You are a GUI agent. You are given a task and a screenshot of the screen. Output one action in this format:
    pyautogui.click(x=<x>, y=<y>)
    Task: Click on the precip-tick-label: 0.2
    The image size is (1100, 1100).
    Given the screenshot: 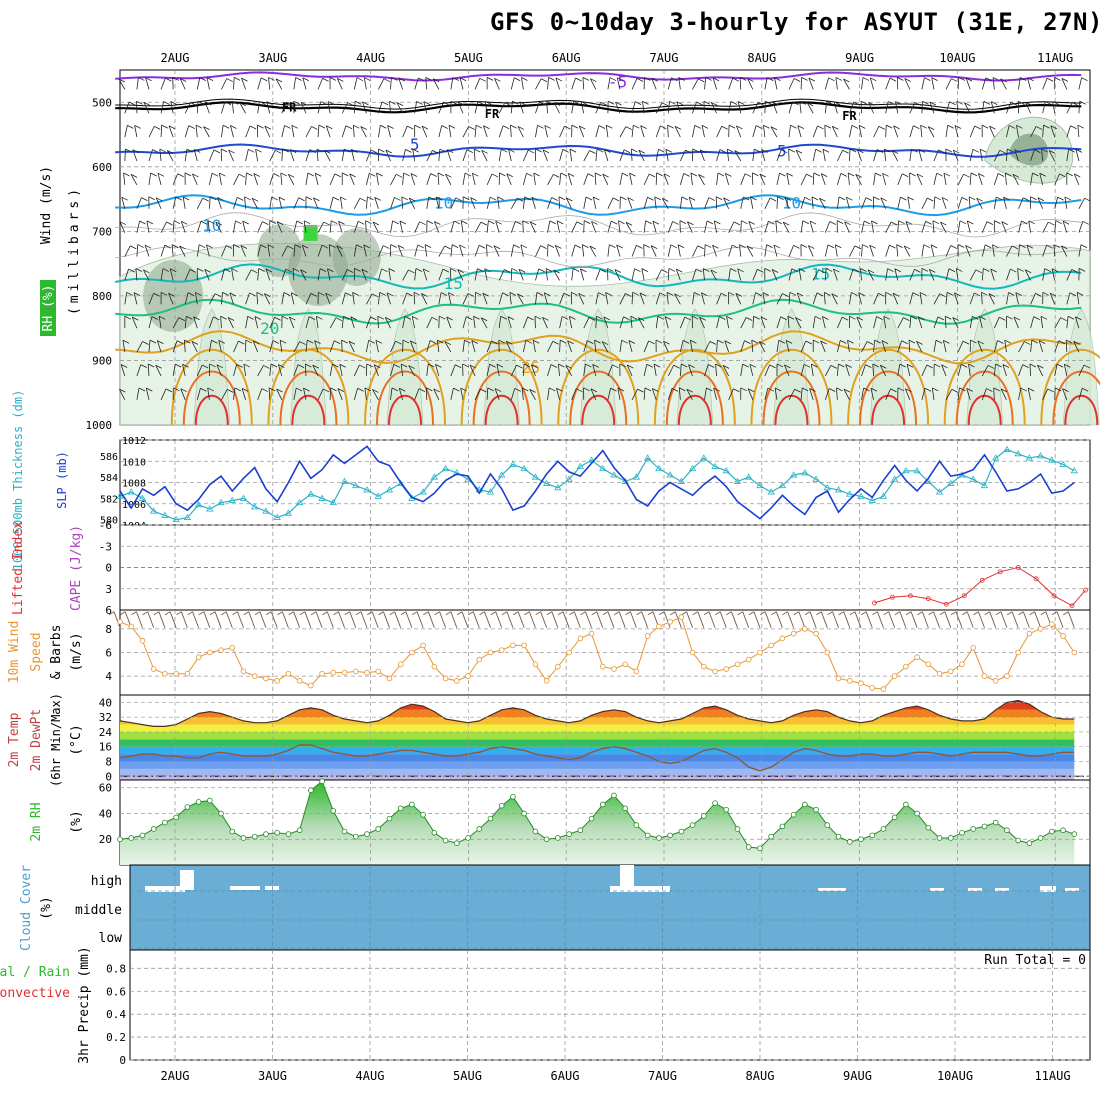 What is the action you would take?
    pyautogui.click(x=116, y=1037)
    